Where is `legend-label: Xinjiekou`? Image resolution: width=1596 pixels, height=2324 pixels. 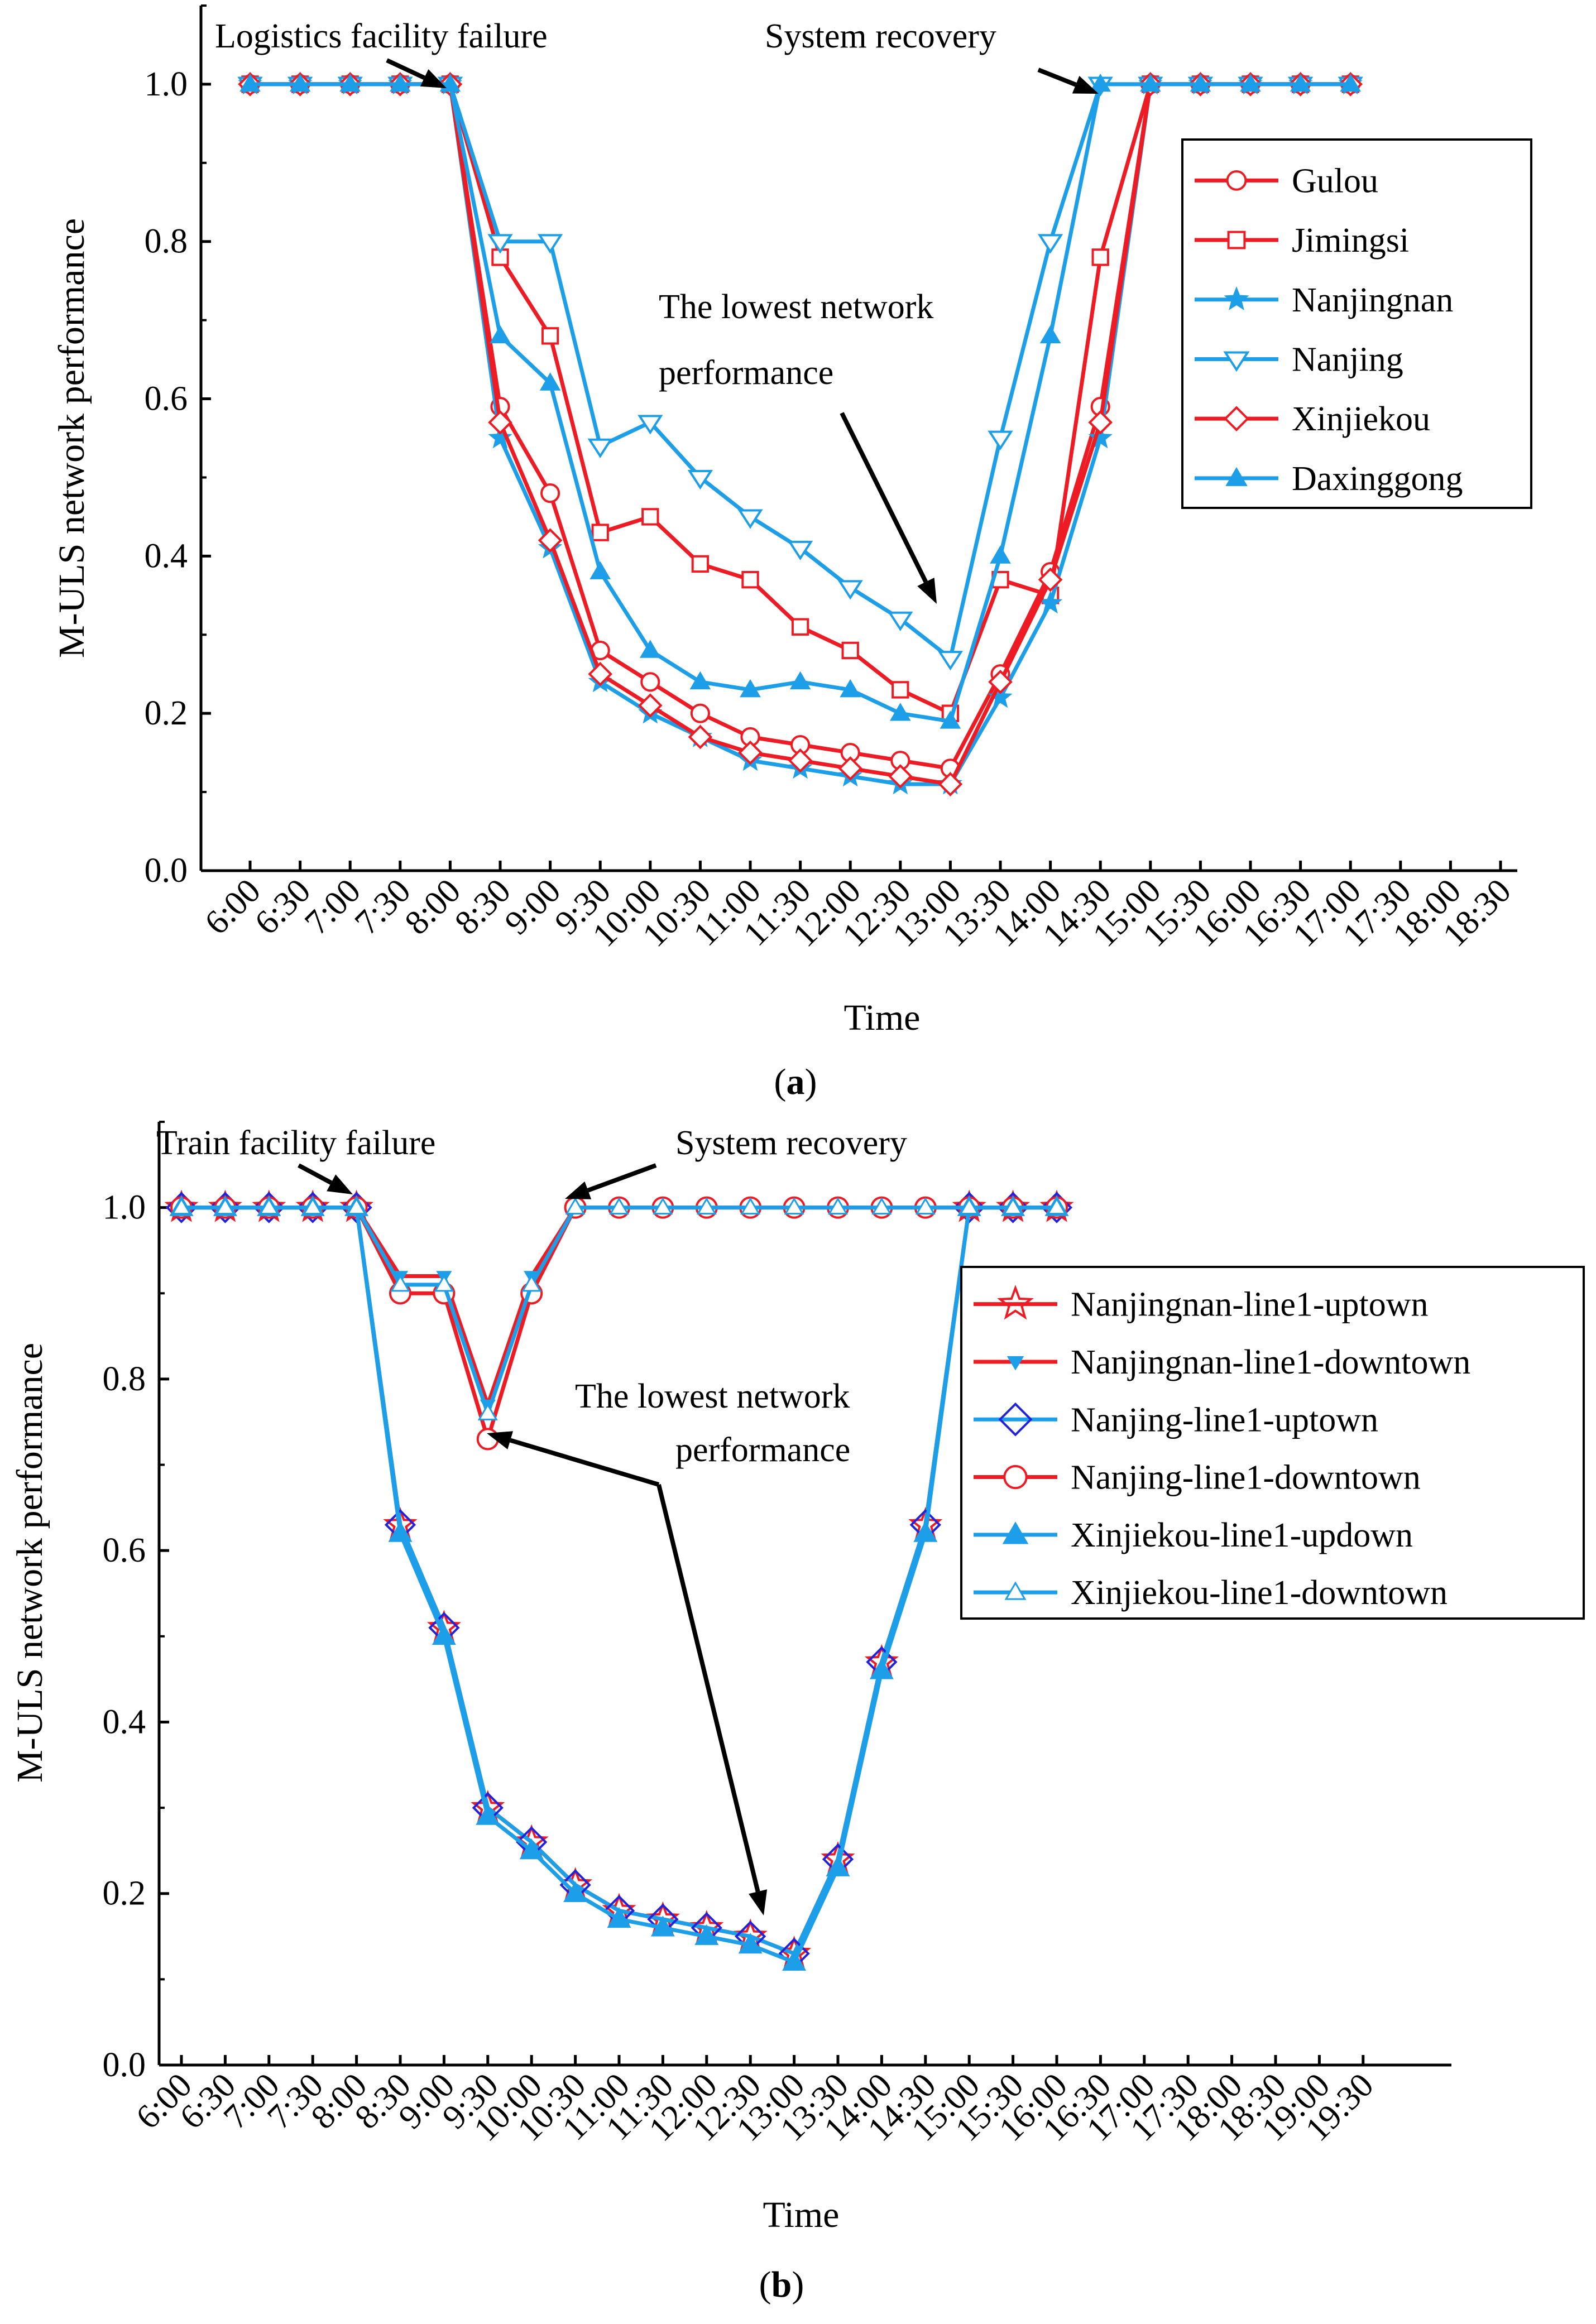 legend-label: Xinjiekou is located at coordinates (1361, 419).